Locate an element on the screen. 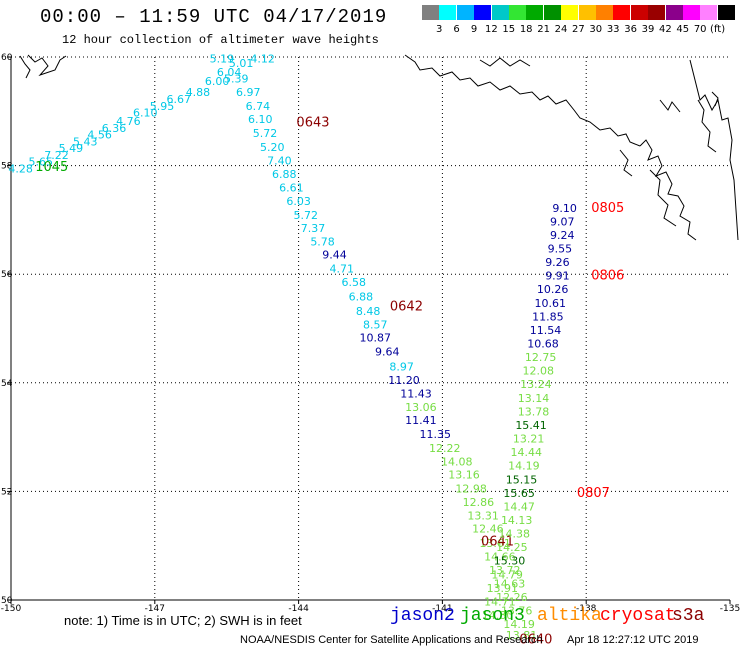  wave-height-value: 13.61 is located at coordinates (495, 543).